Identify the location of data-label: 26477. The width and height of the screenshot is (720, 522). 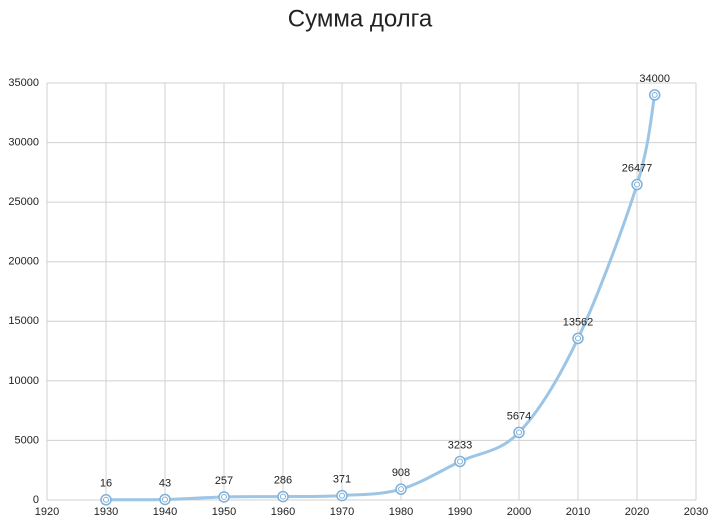
(637, 168).